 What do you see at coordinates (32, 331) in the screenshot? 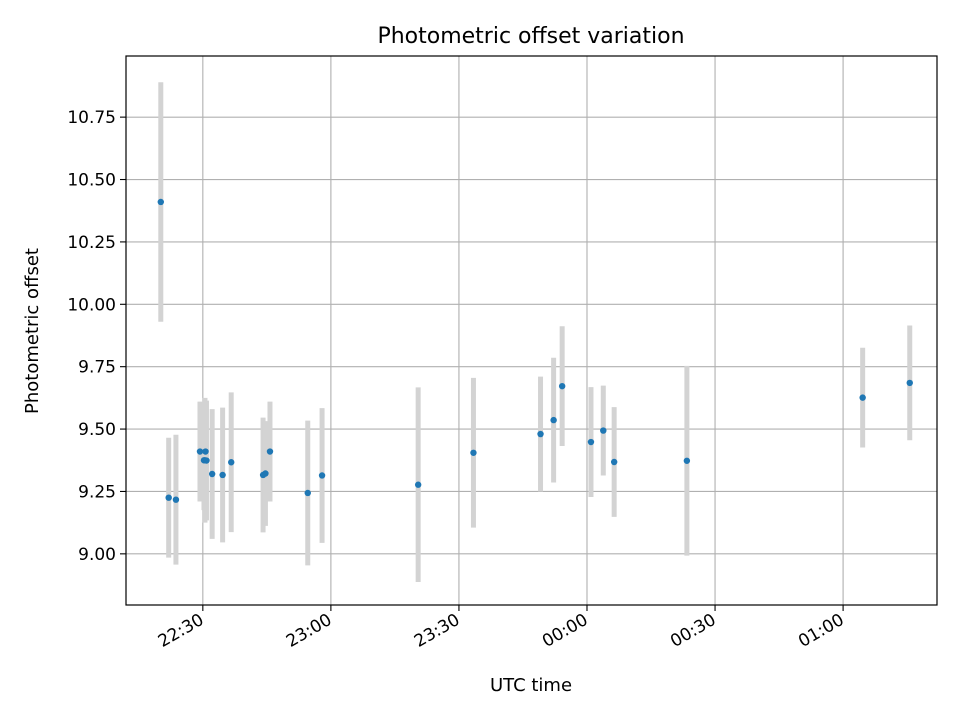
I see `y-axis-label: Photometric offset` at bounding box center [32, 331].